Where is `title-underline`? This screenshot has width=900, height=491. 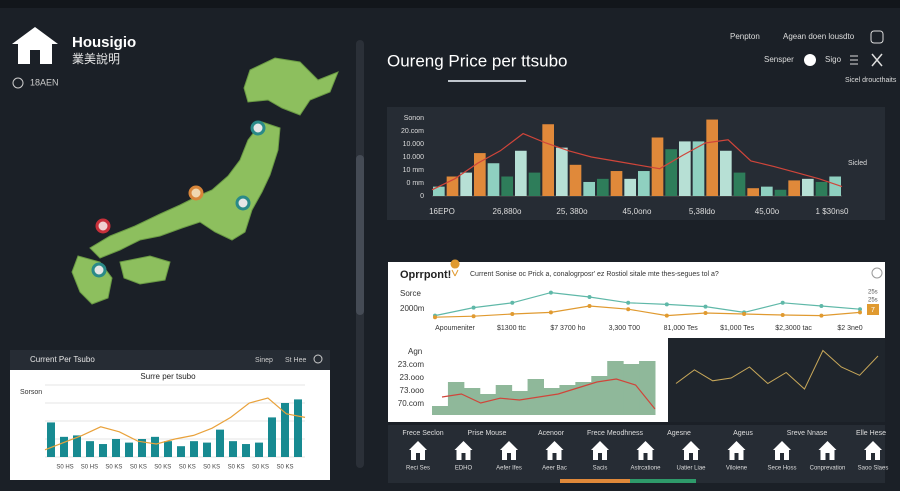
title-underline is located at coordinates (487, 81).